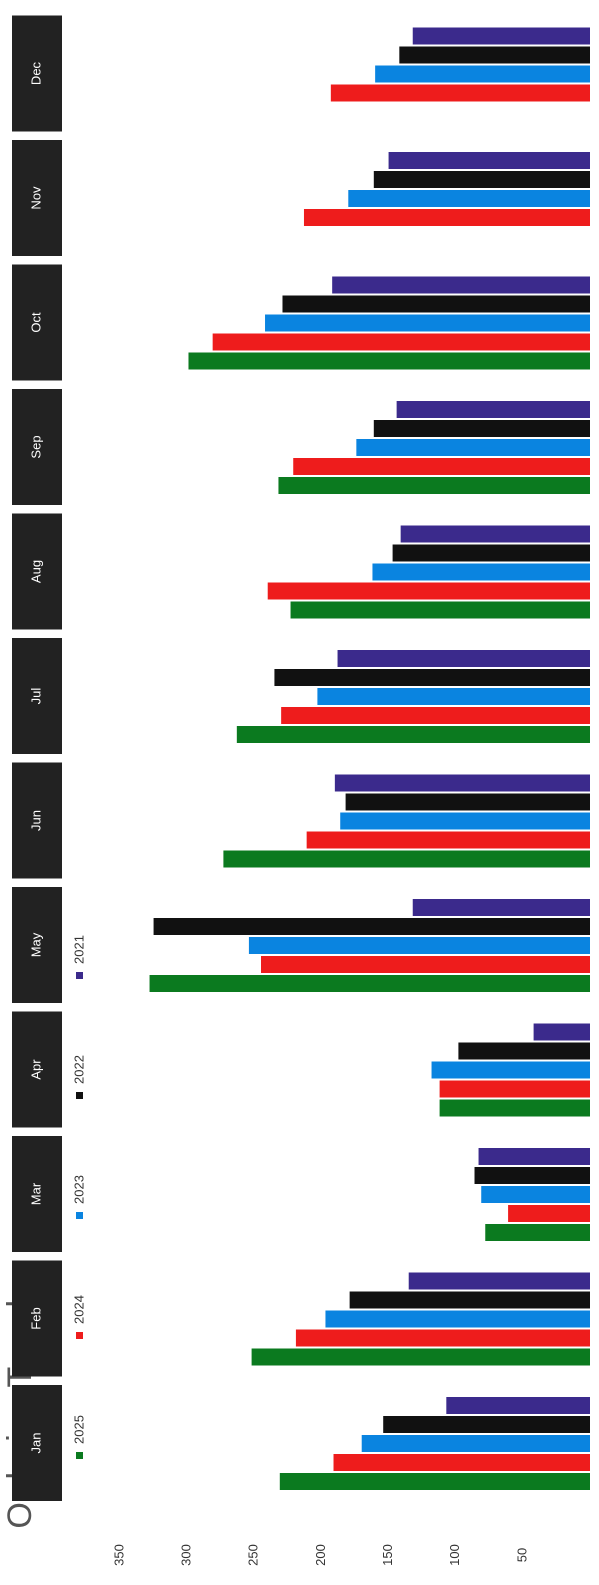 The image size is (599, 1585). What do you see at coordinates (186, 1555) in the screenshot?
I see `value-tick-label: 300` at bounding box center [186, 1555].